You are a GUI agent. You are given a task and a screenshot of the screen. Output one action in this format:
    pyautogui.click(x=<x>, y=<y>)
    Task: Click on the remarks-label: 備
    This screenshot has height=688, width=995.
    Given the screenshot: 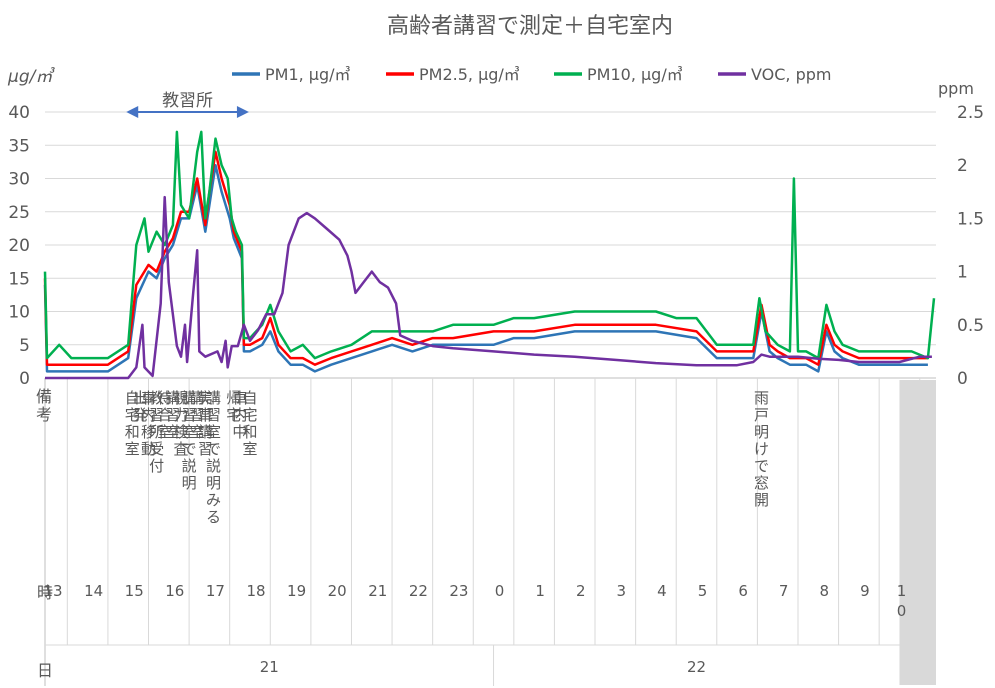 What is the action you would take?
    pyautogui.click(x=44, y=396)
    